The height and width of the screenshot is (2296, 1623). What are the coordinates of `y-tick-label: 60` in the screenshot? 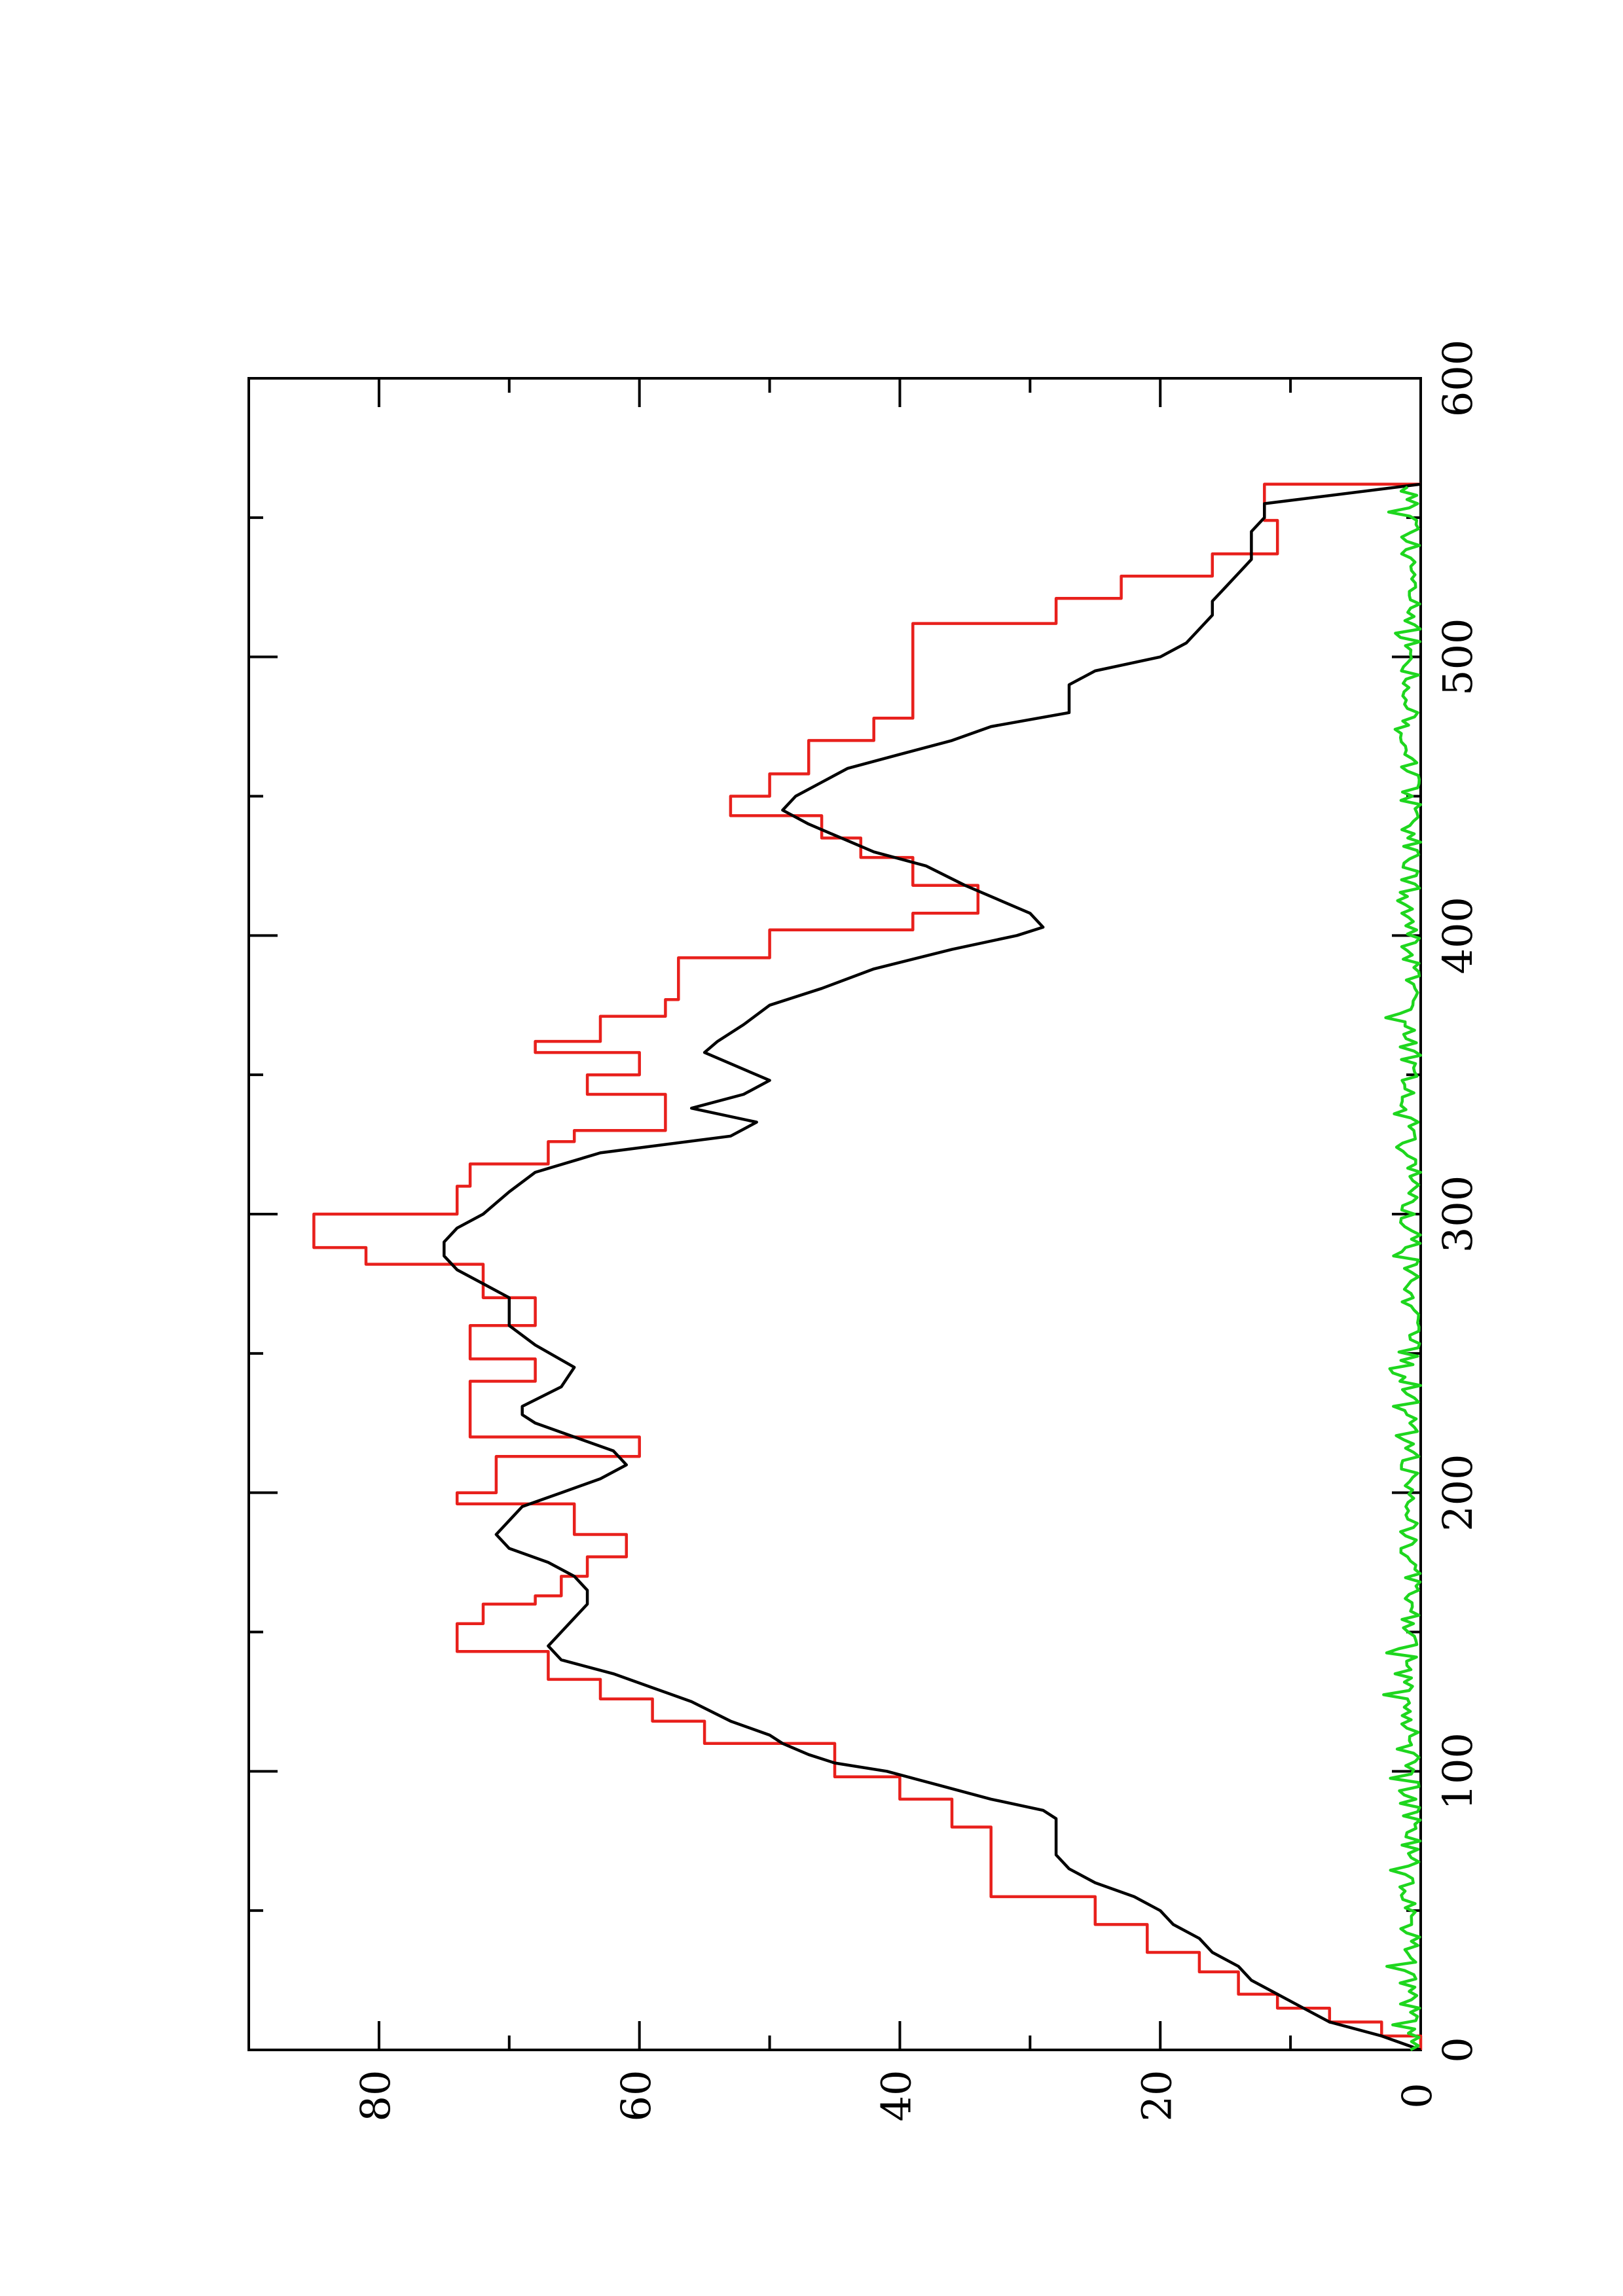 It's located at (636, 2096).